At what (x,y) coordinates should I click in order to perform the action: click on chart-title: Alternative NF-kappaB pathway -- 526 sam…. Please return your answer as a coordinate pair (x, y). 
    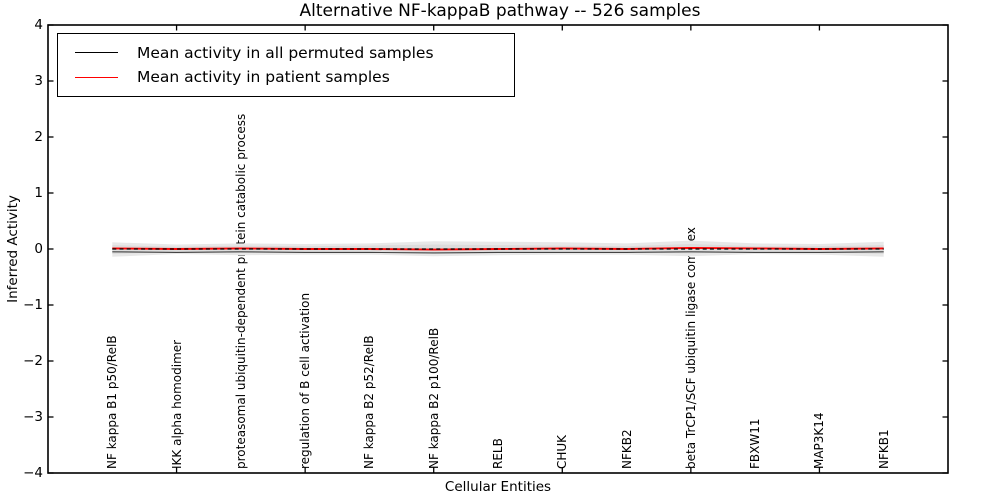
    Looking at the image, I should click on (500, 11).